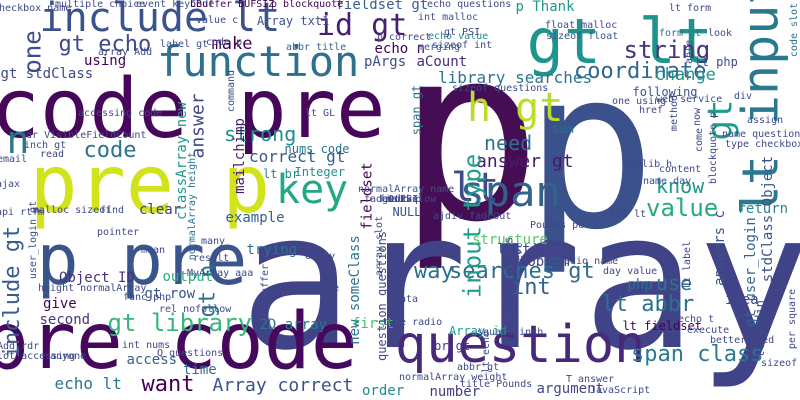  I want to click on word-echo-lt: echo lt, so click(88, 383).